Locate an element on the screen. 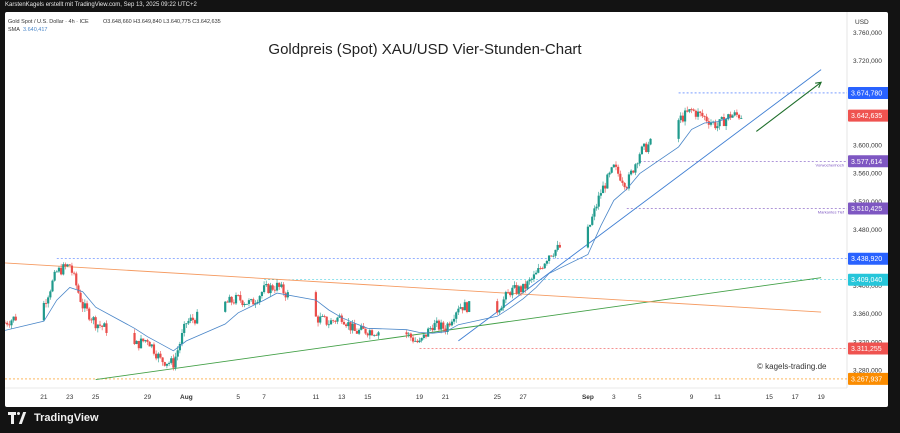  time-tick-label: 19 is located at coordinates (821, 397).